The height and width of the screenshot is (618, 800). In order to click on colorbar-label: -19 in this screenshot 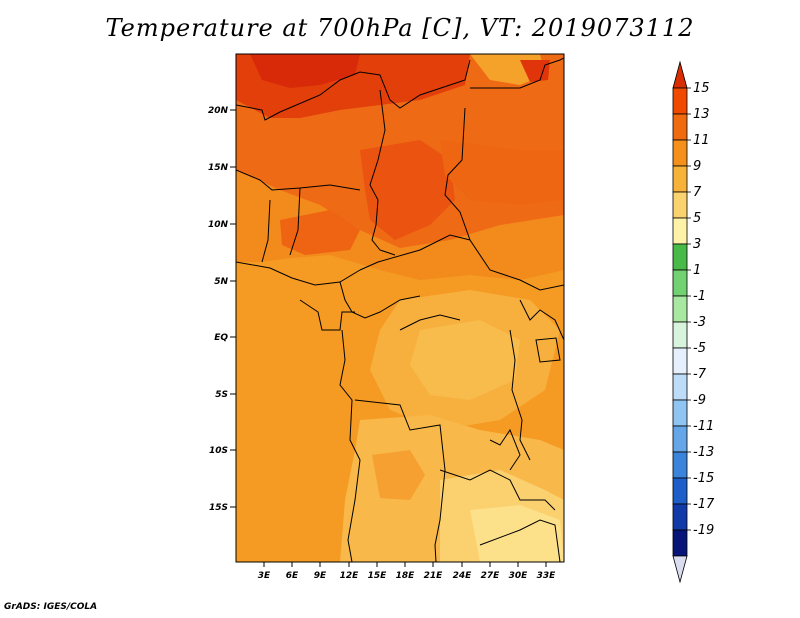, I will do `click(703, 530)`.